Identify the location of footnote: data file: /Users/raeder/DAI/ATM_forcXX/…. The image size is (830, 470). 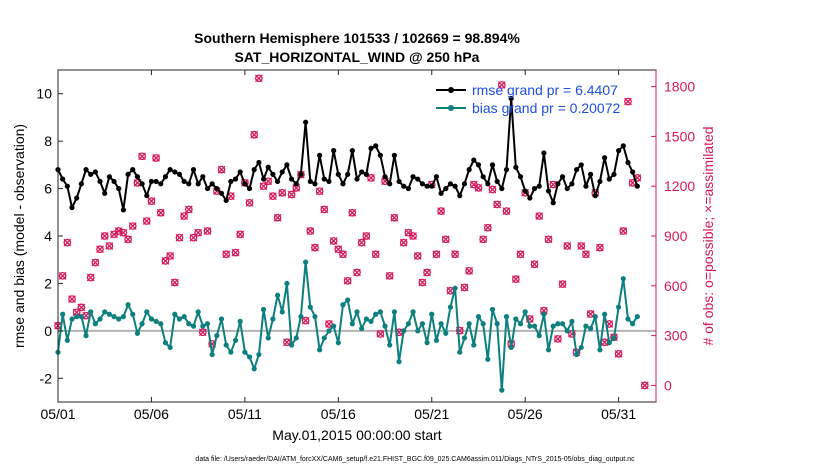
(415, 459).